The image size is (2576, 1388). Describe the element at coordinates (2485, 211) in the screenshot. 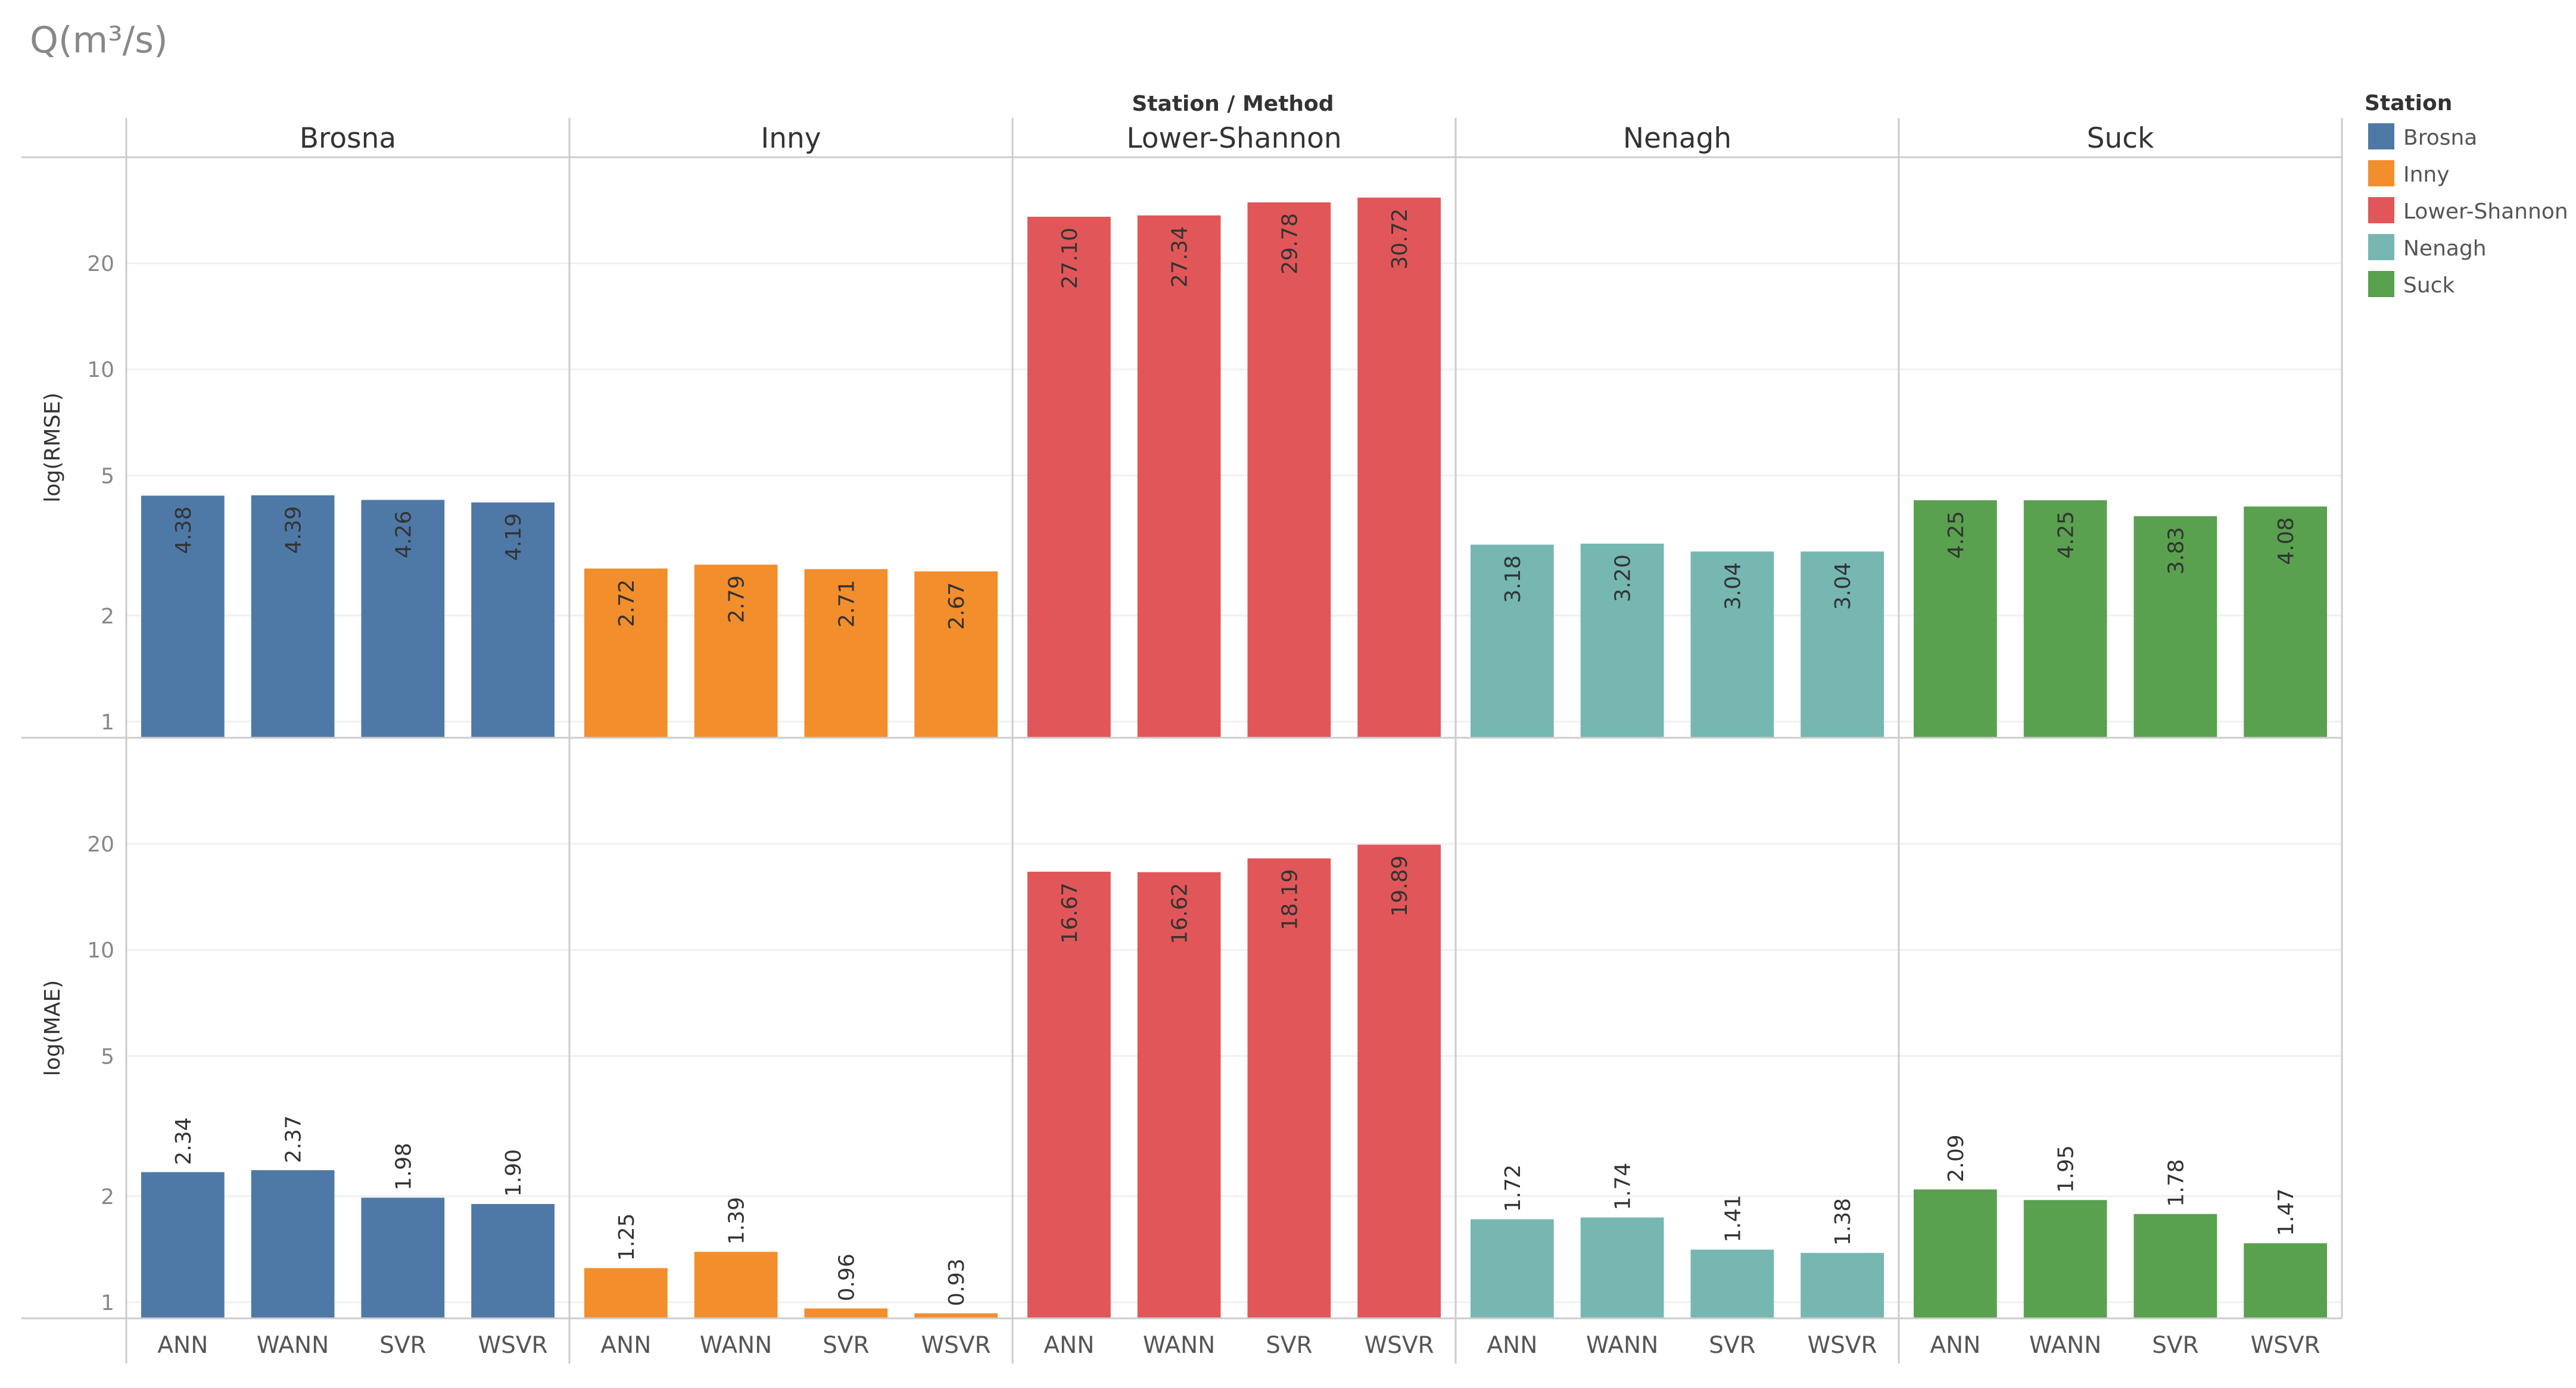

I see `legend-label-lower-shannon: Lower-Shannon` at that location.